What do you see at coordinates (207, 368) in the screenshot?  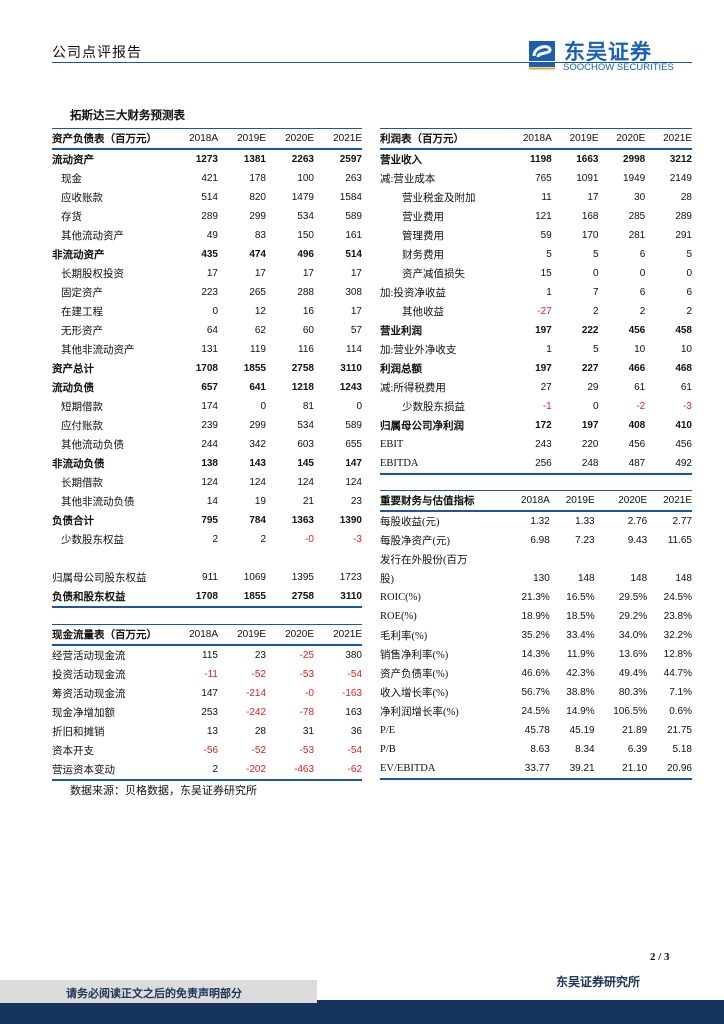 I see `table-row: 资产总计 1708 1855 2758 3110` at bounding box center [207, 368].